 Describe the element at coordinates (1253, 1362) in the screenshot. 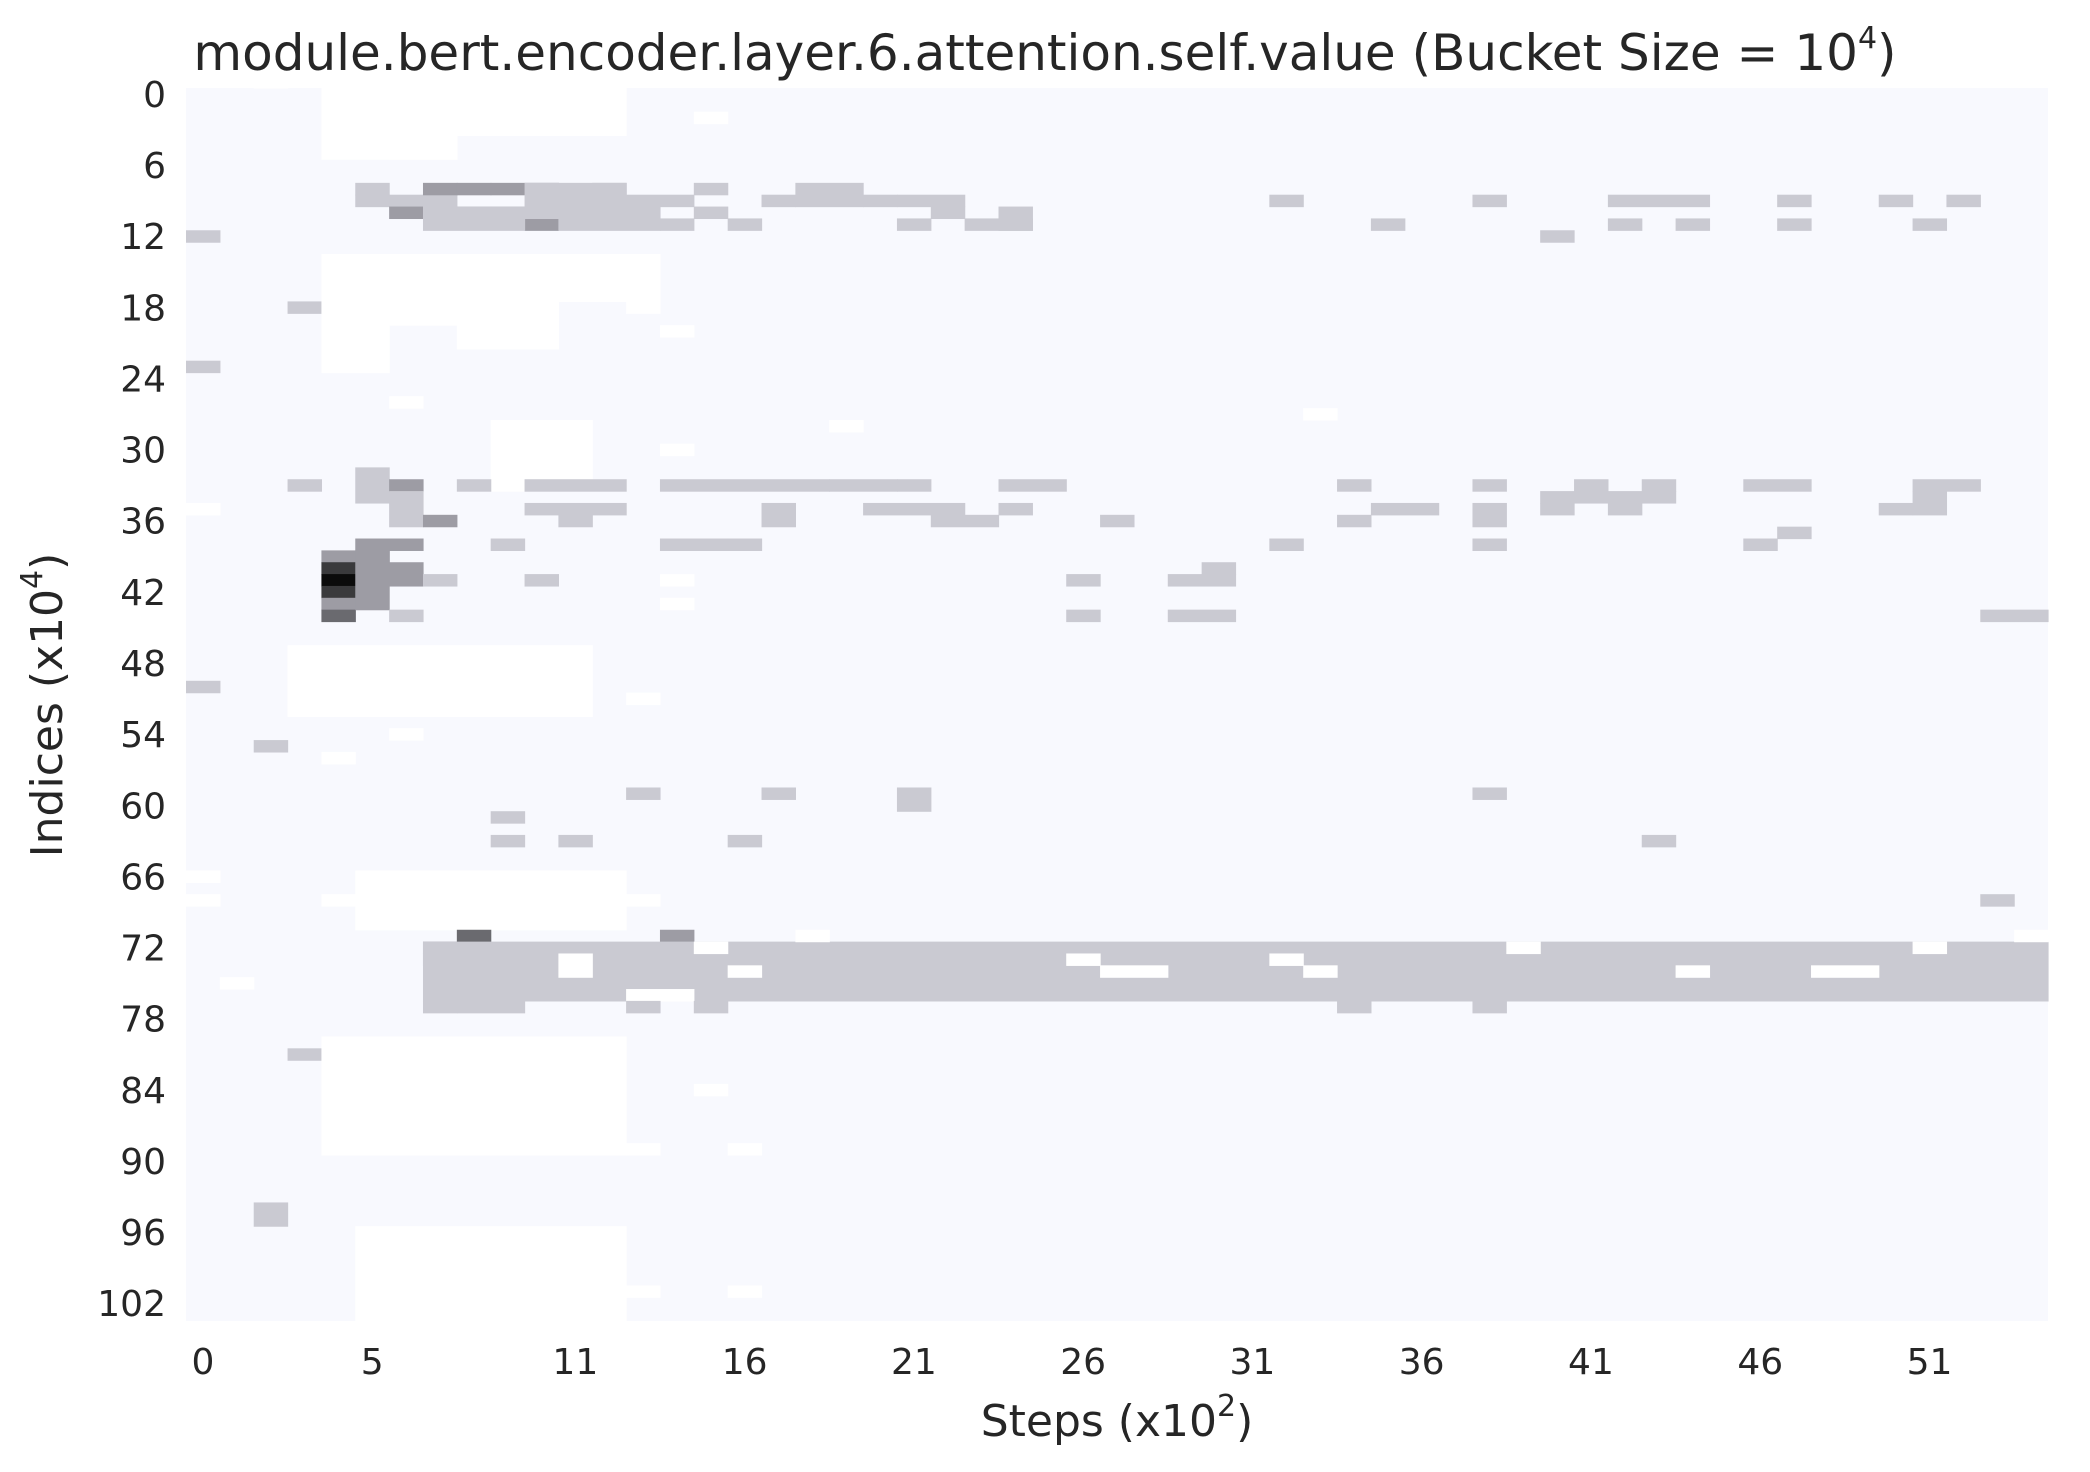

I see `x-tick-label: 31` at that location.